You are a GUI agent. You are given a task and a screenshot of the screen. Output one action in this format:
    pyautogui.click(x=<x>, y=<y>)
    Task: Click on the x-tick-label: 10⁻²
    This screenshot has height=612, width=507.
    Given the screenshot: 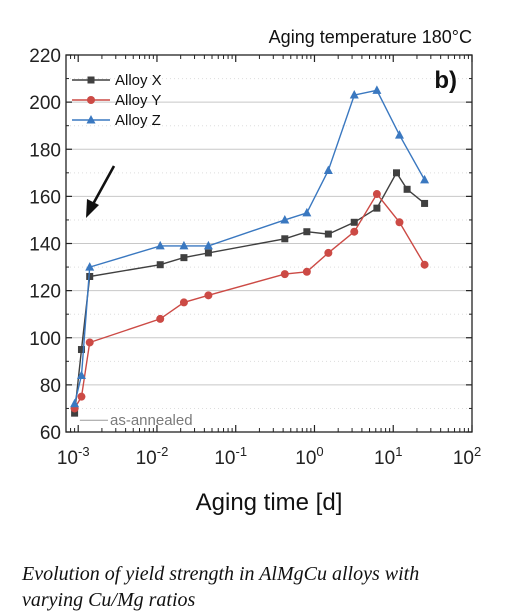 What is the action you would take?
    pyautogui.click(x=152, y=456)
    